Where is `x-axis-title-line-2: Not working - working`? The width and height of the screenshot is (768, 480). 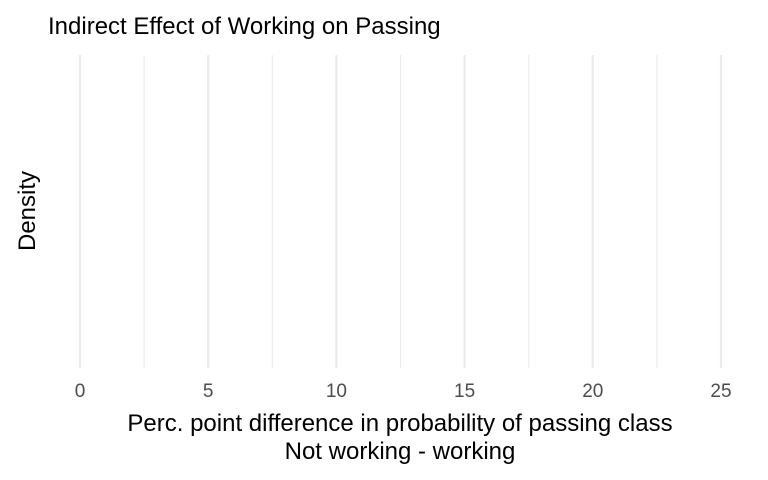 x-axis-title-line-2: Not working - working is located at coordinates (400, 451).